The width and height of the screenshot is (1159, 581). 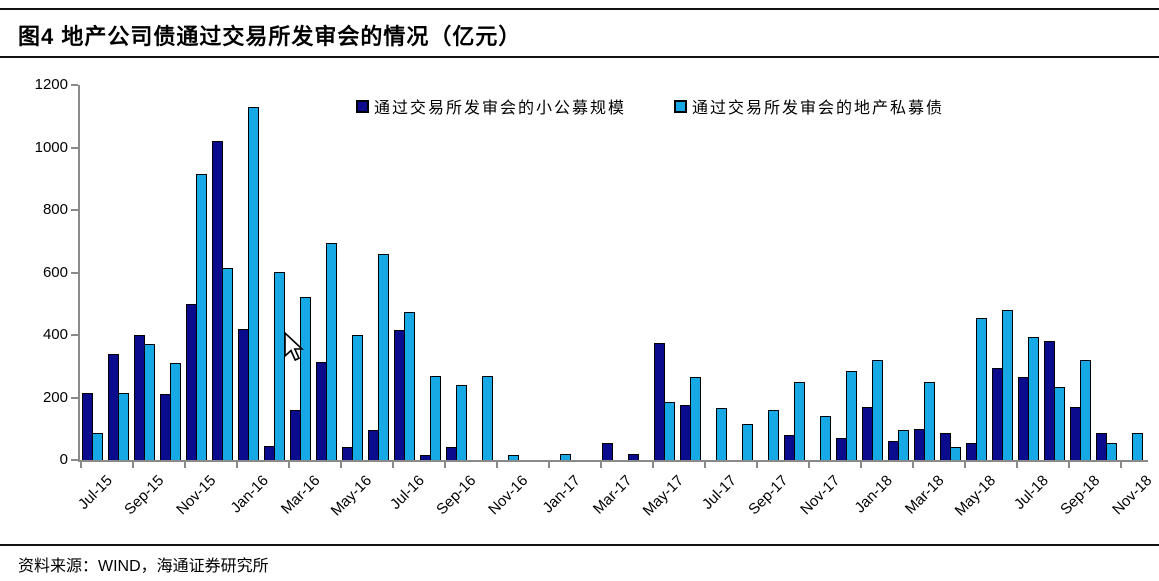 What do you see at coordinates (976, 496) in the screenshot?
I see `x-axis-label: May-18` at bounding box center [976, 496].